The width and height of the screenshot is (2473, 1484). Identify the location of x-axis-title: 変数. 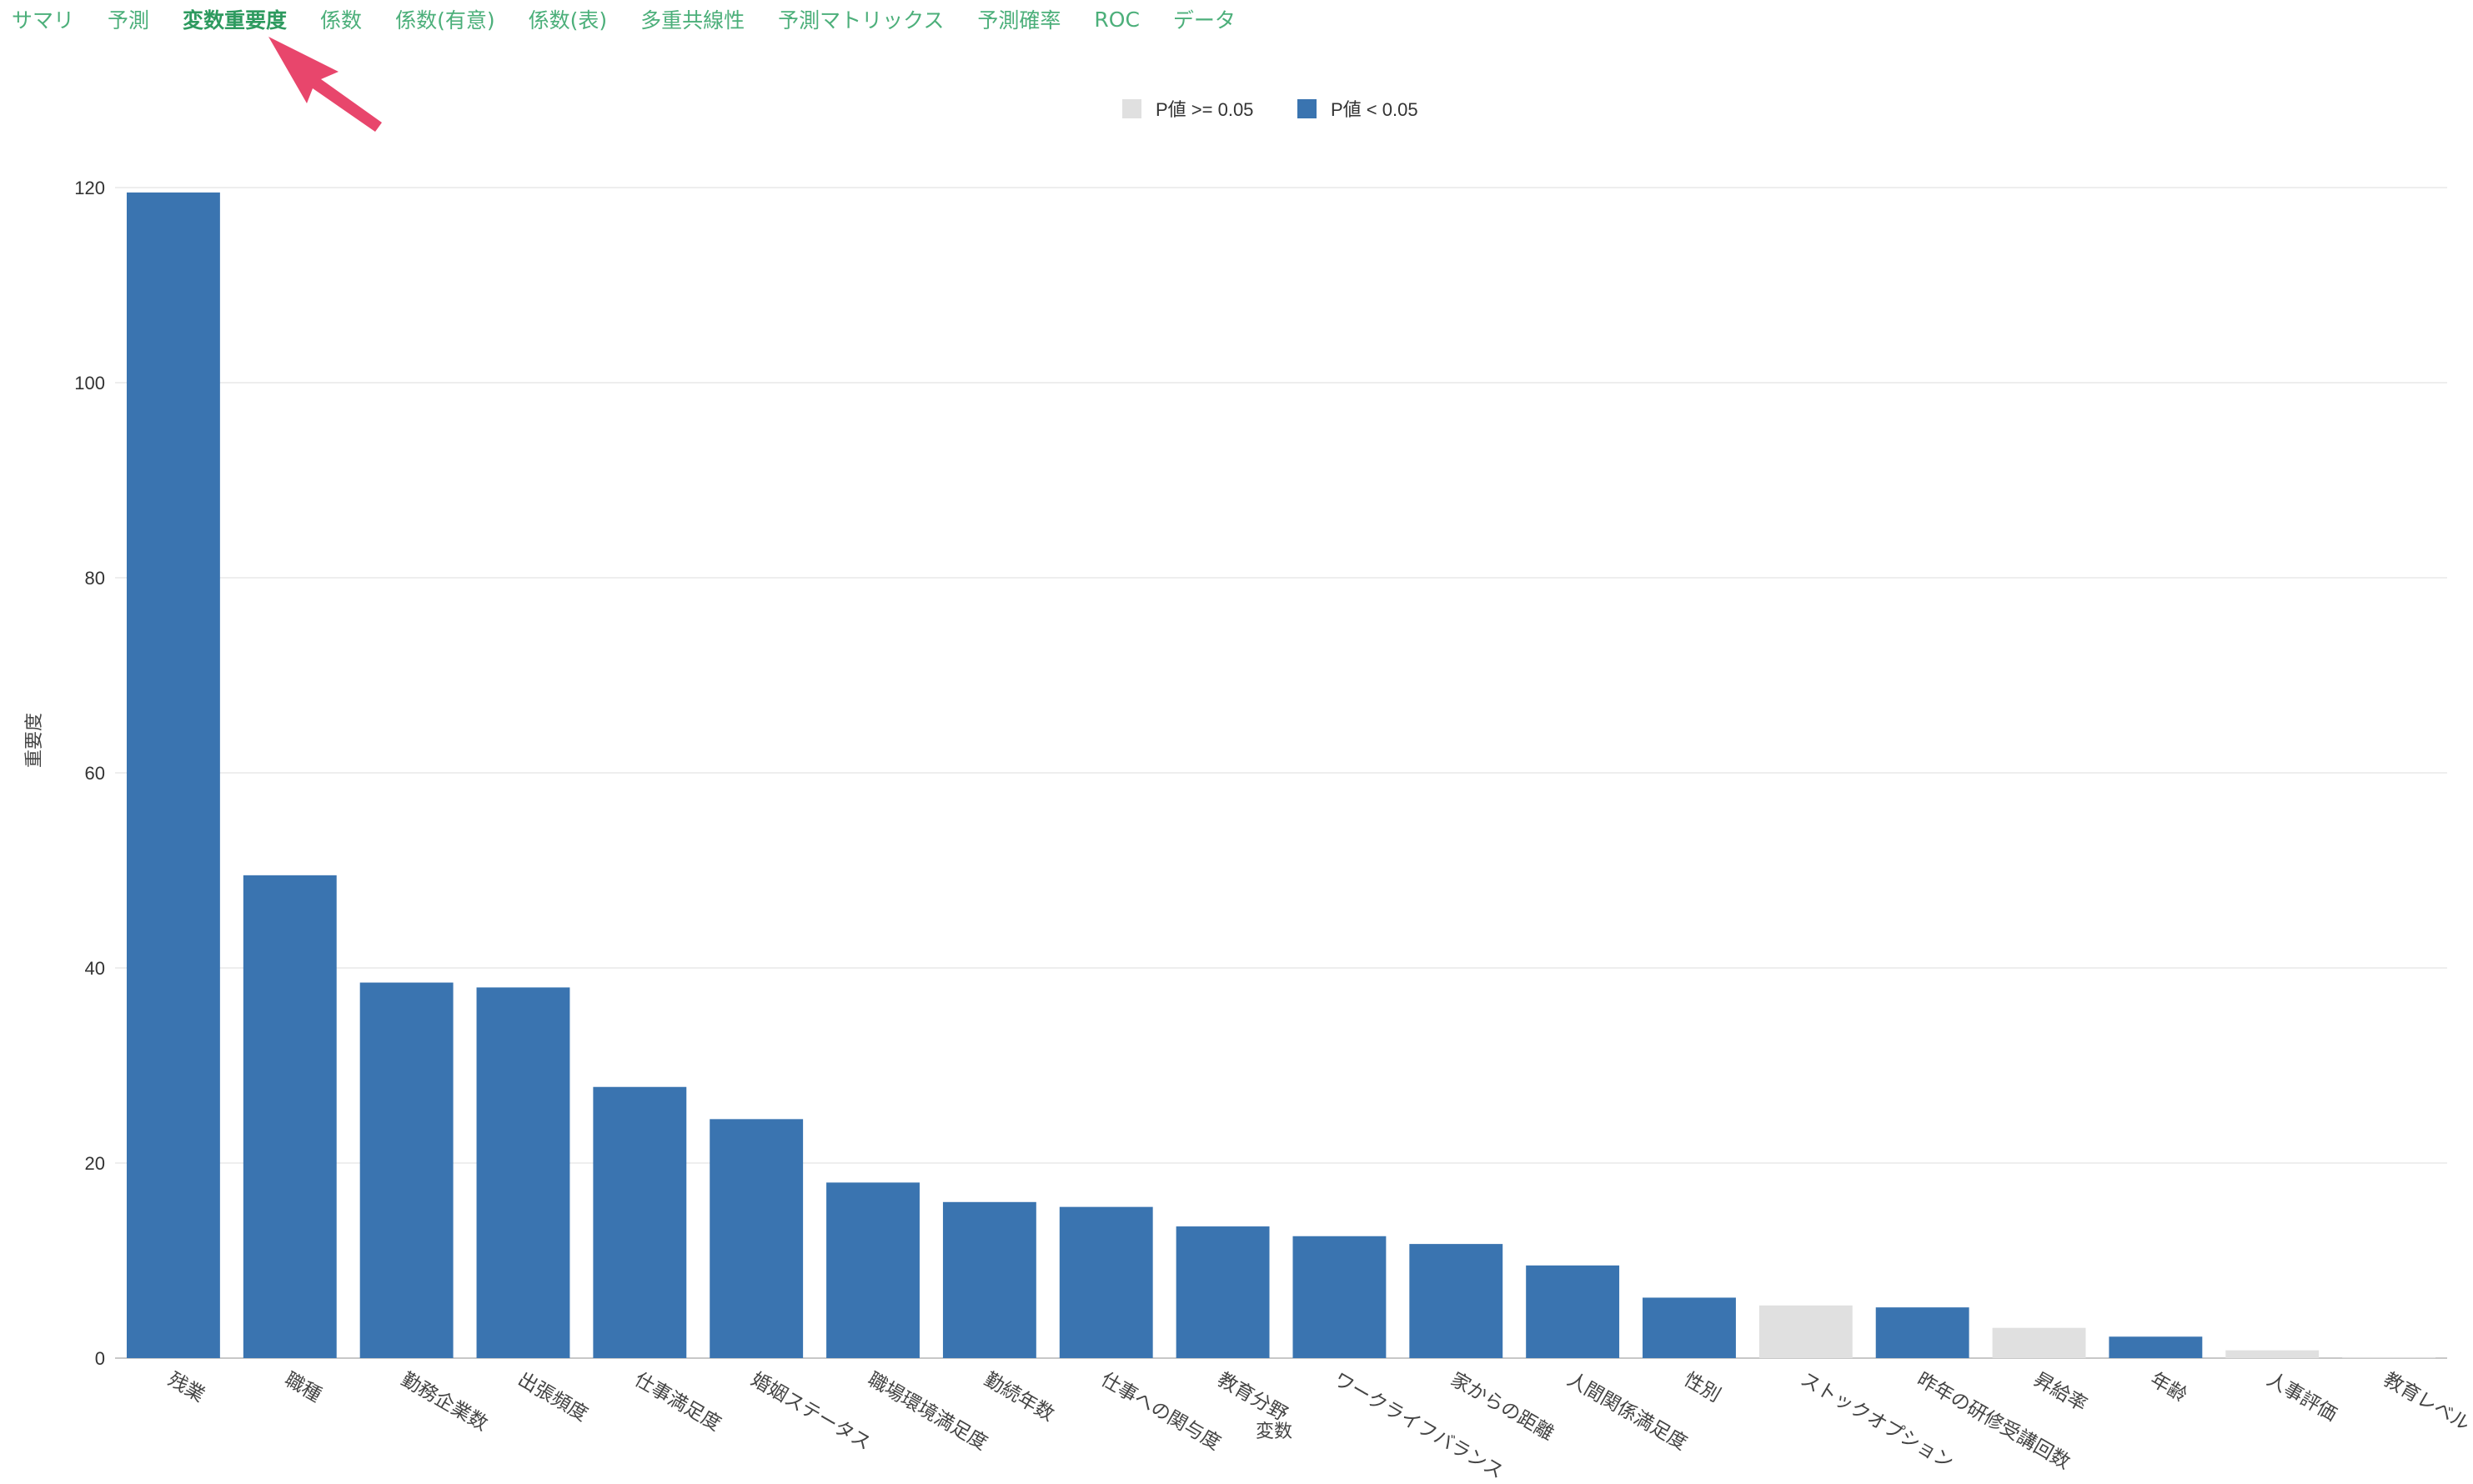
(1274, 1431).